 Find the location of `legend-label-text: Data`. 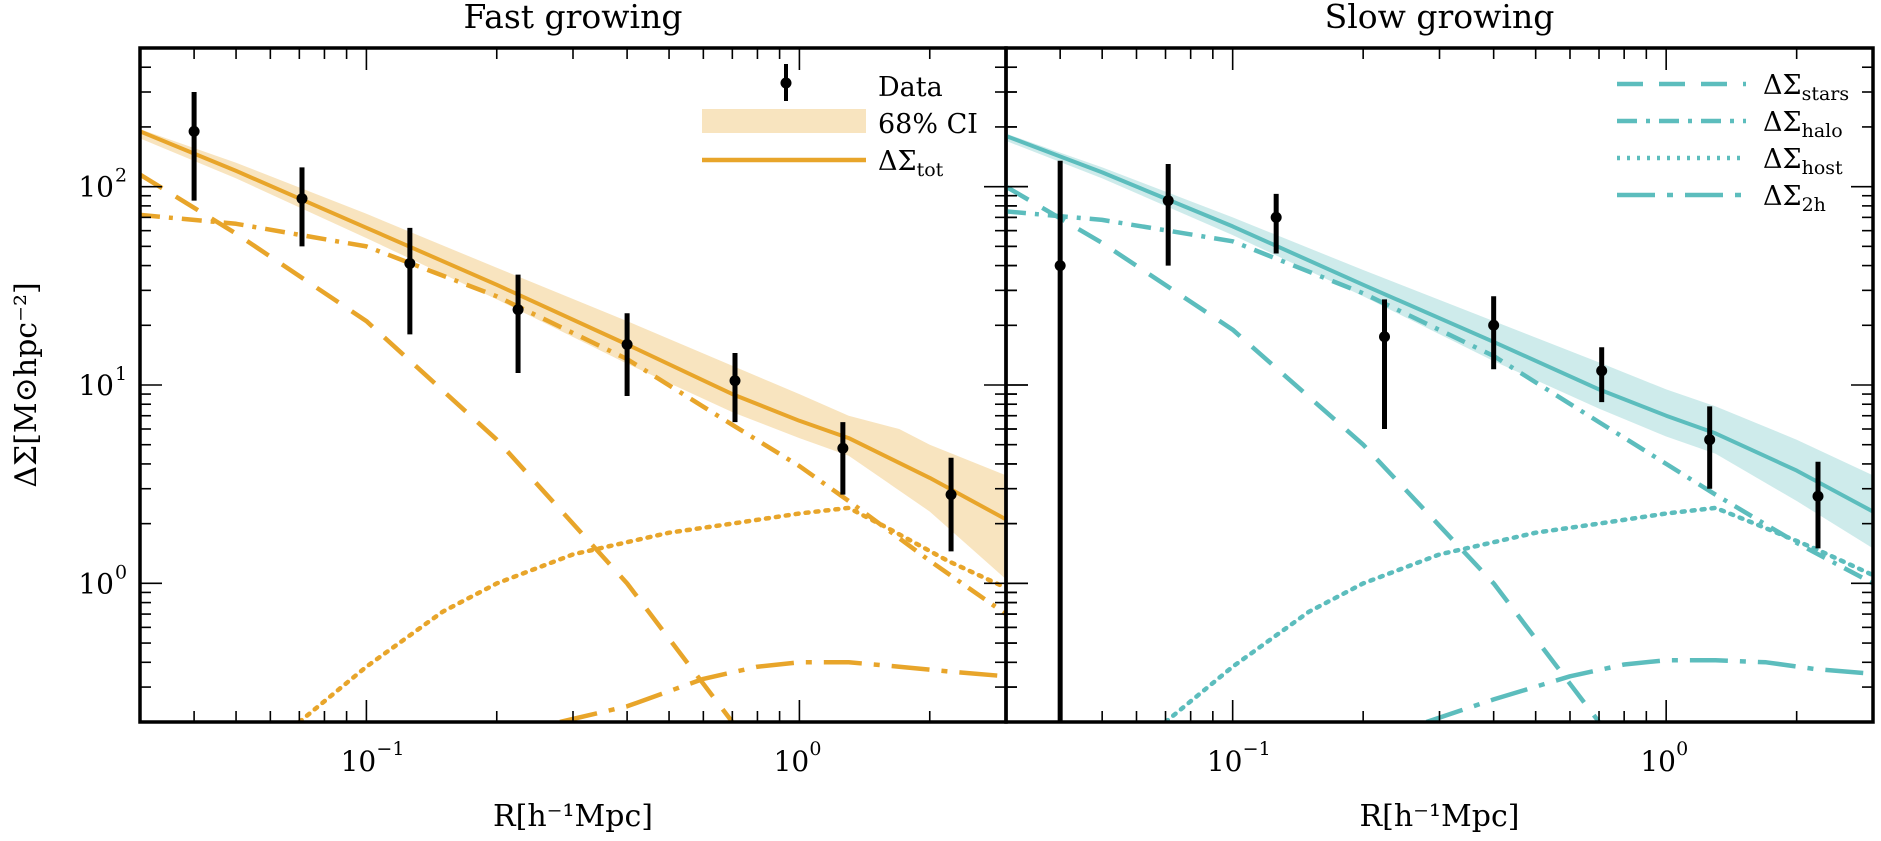

legend-label-text: Data is located at coordinates (910, 87).